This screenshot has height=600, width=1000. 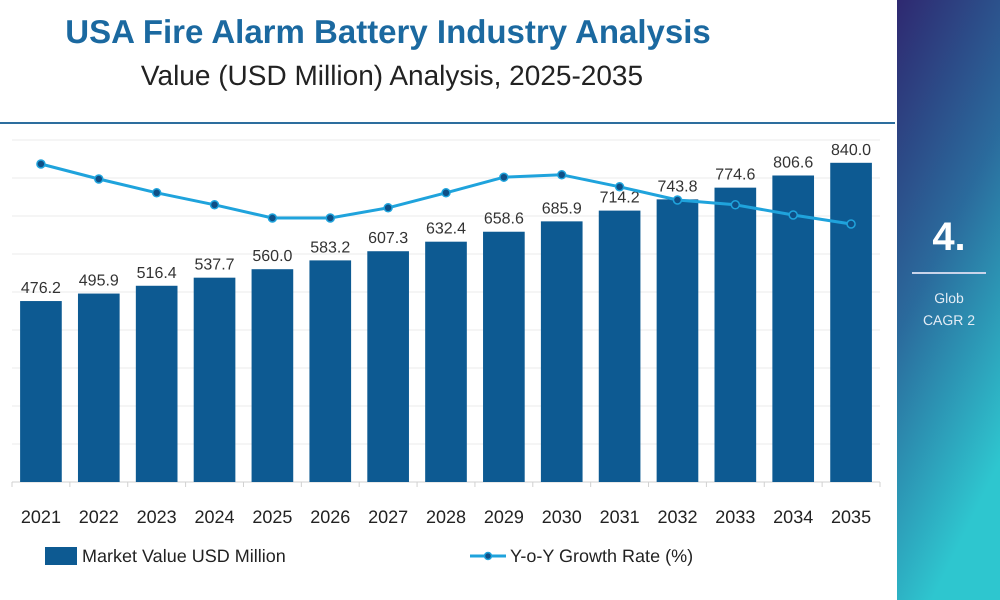 I want to click on data-label: 583.2, so click(x=330, y=247).